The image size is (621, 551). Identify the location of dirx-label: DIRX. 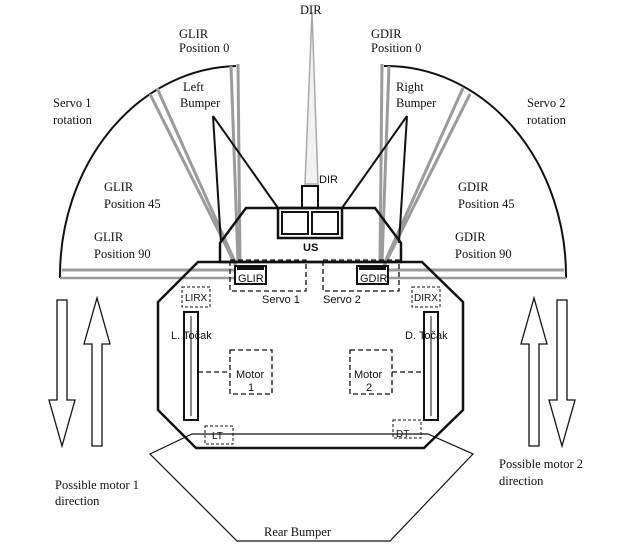
(426, 298).